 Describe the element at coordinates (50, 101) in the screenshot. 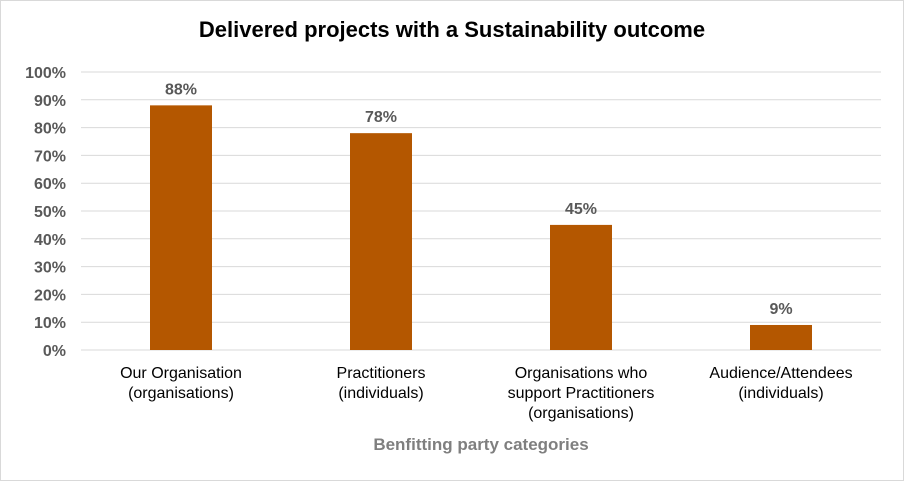

I see `y-tick-label: 90%` at that location.